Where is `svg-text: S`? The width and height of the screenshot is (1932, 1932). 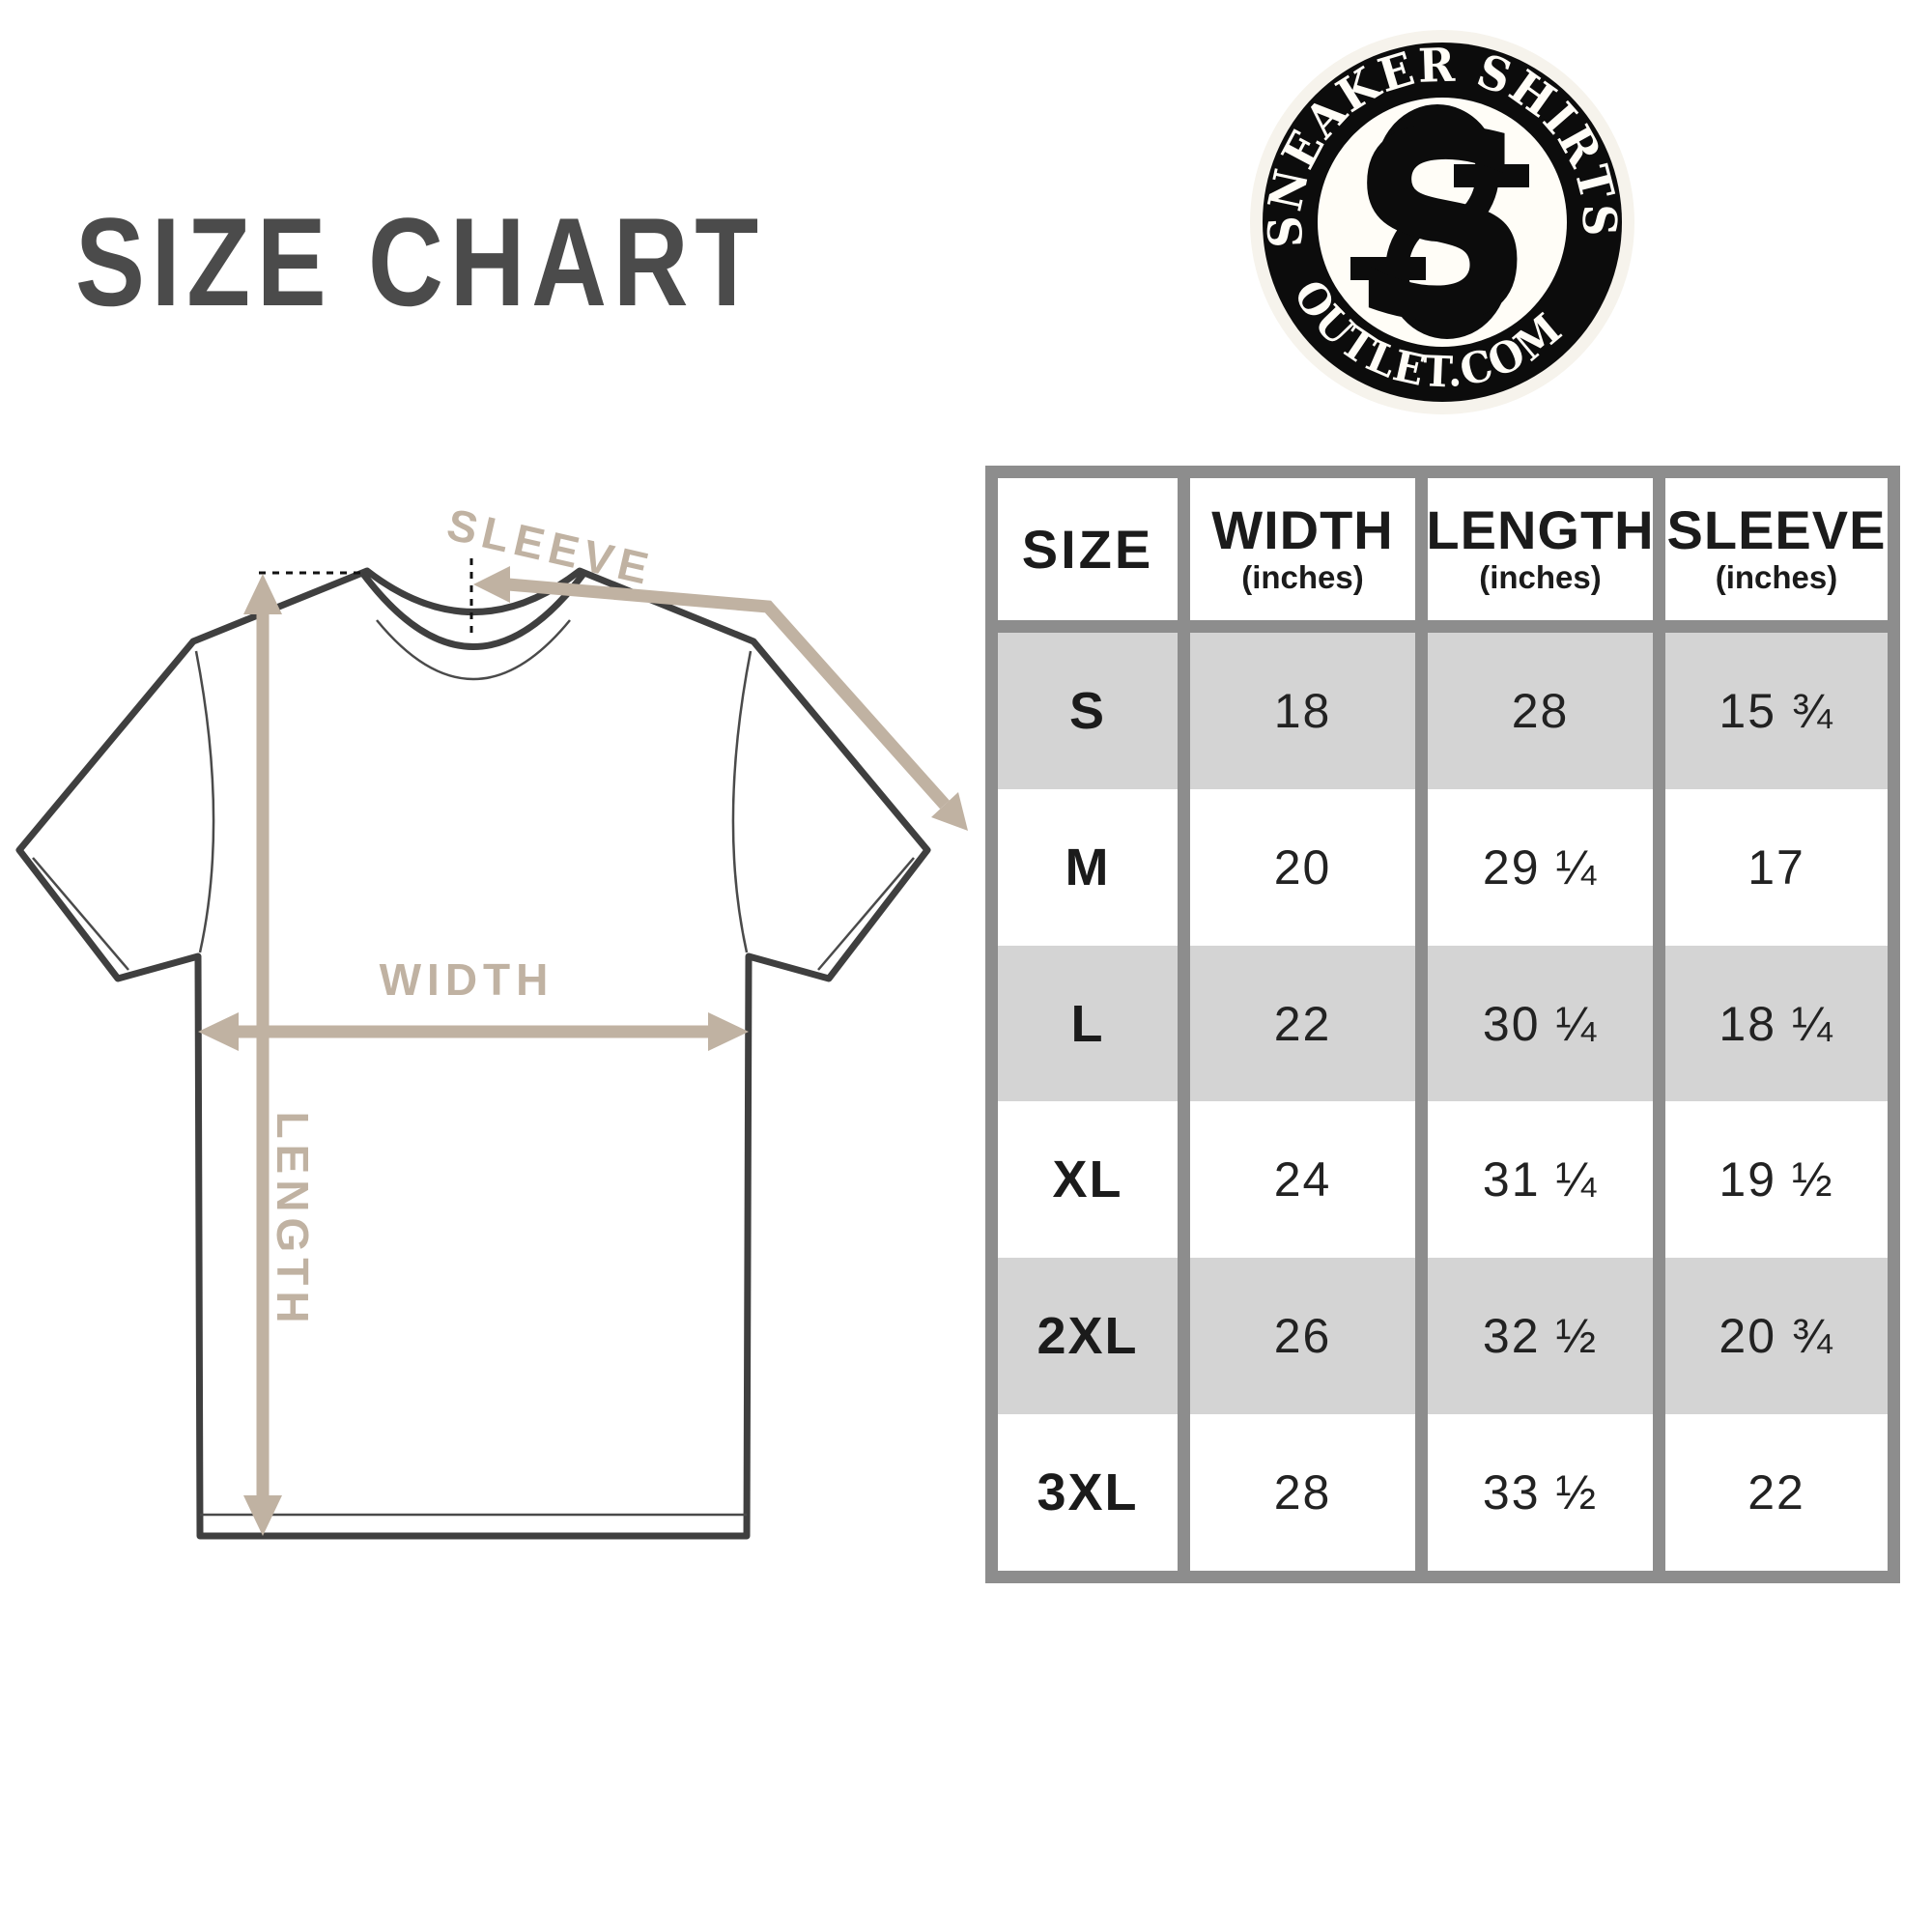
svg-text: S is located at coordinates (1442, 227).